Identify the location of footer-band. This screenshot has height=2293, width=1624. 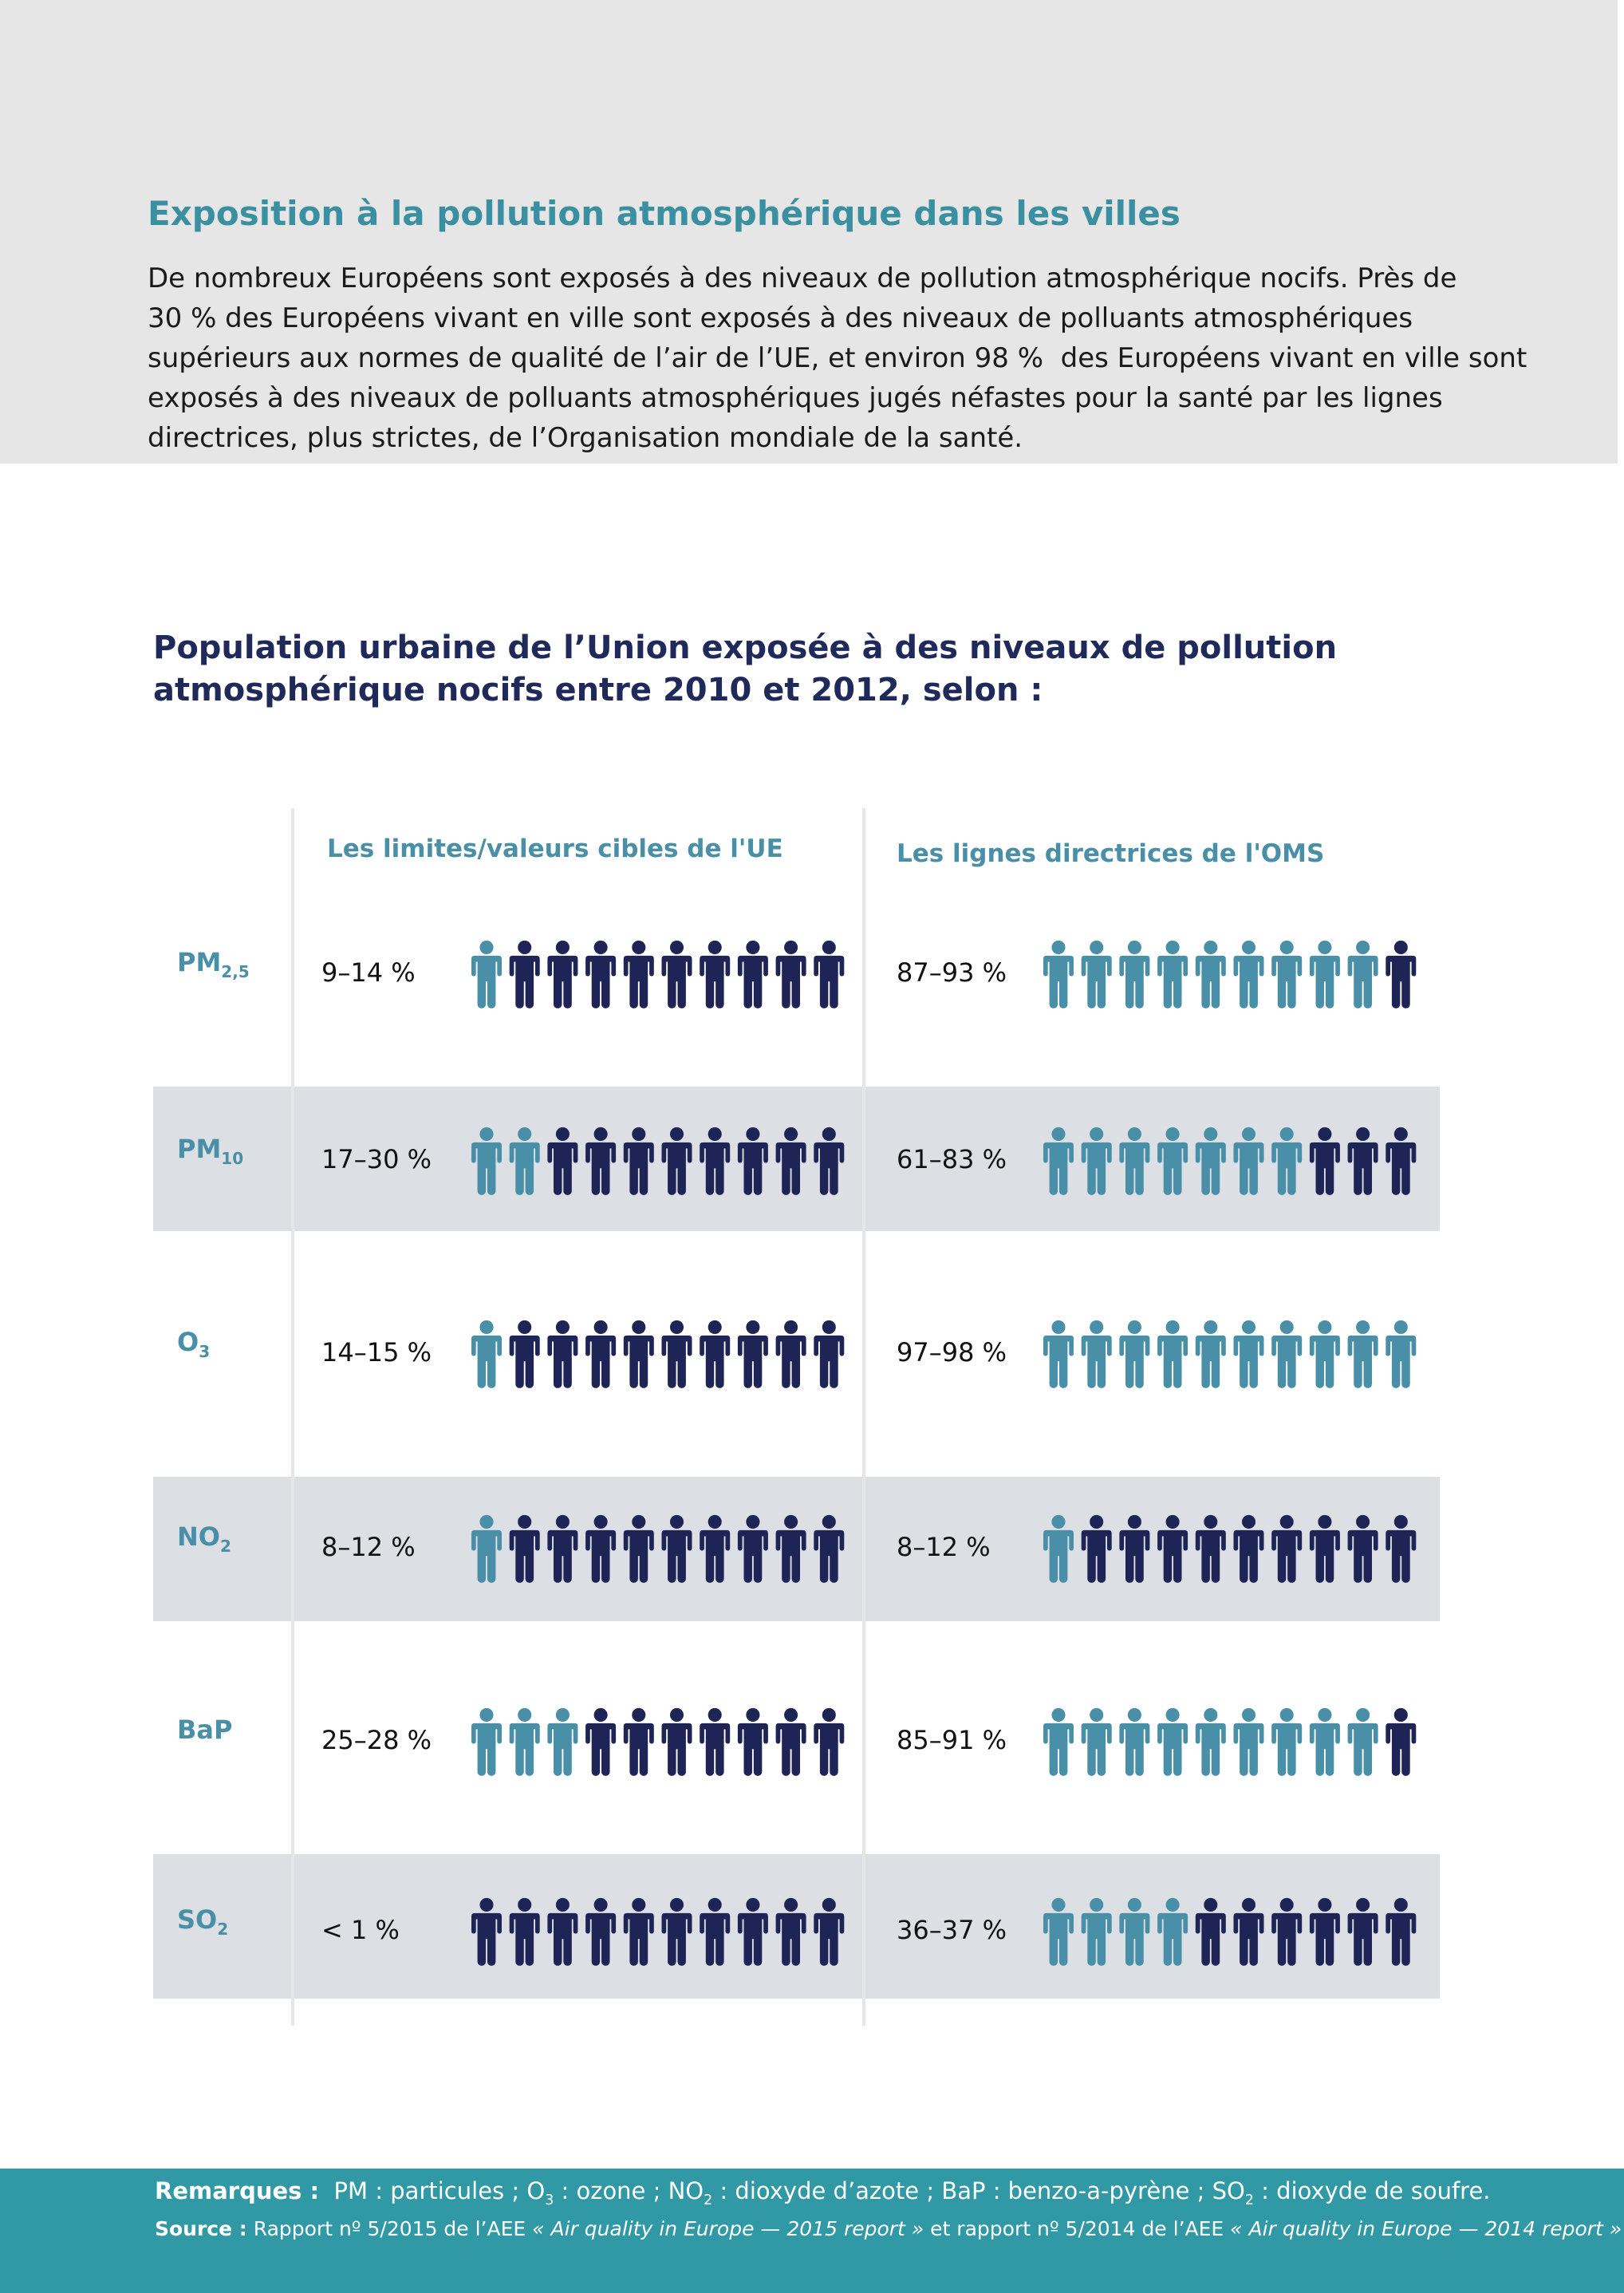
(812, 2231).